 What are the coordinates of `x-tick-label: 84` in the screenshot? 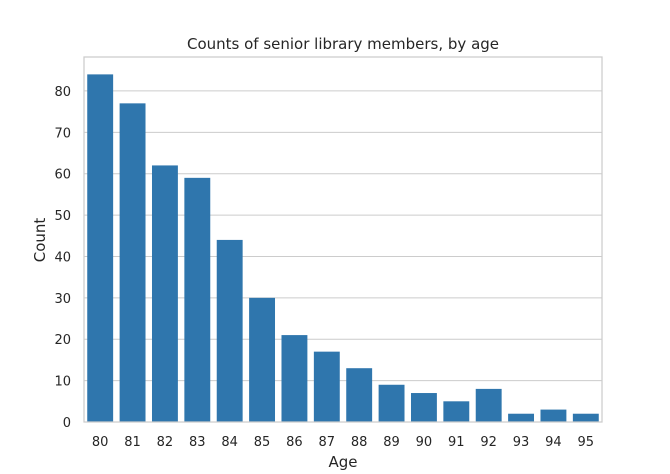 It's located at (229, 442).